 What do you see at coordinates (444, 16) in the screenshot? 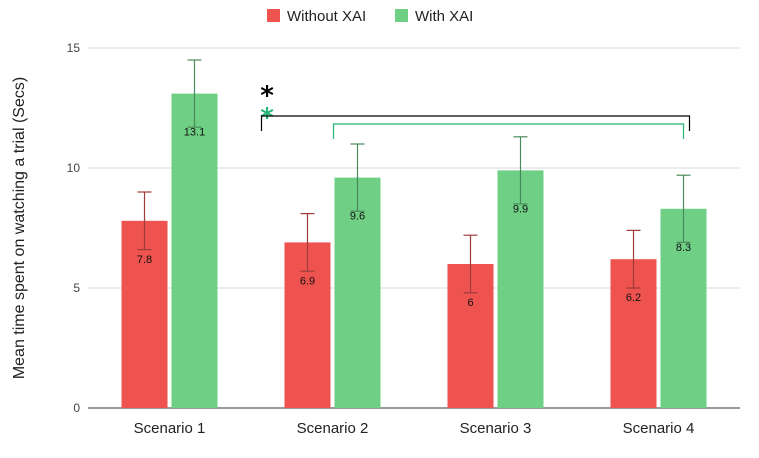
I see `legend-label-with-xai: With XAI` at bounding box center [444, 16].